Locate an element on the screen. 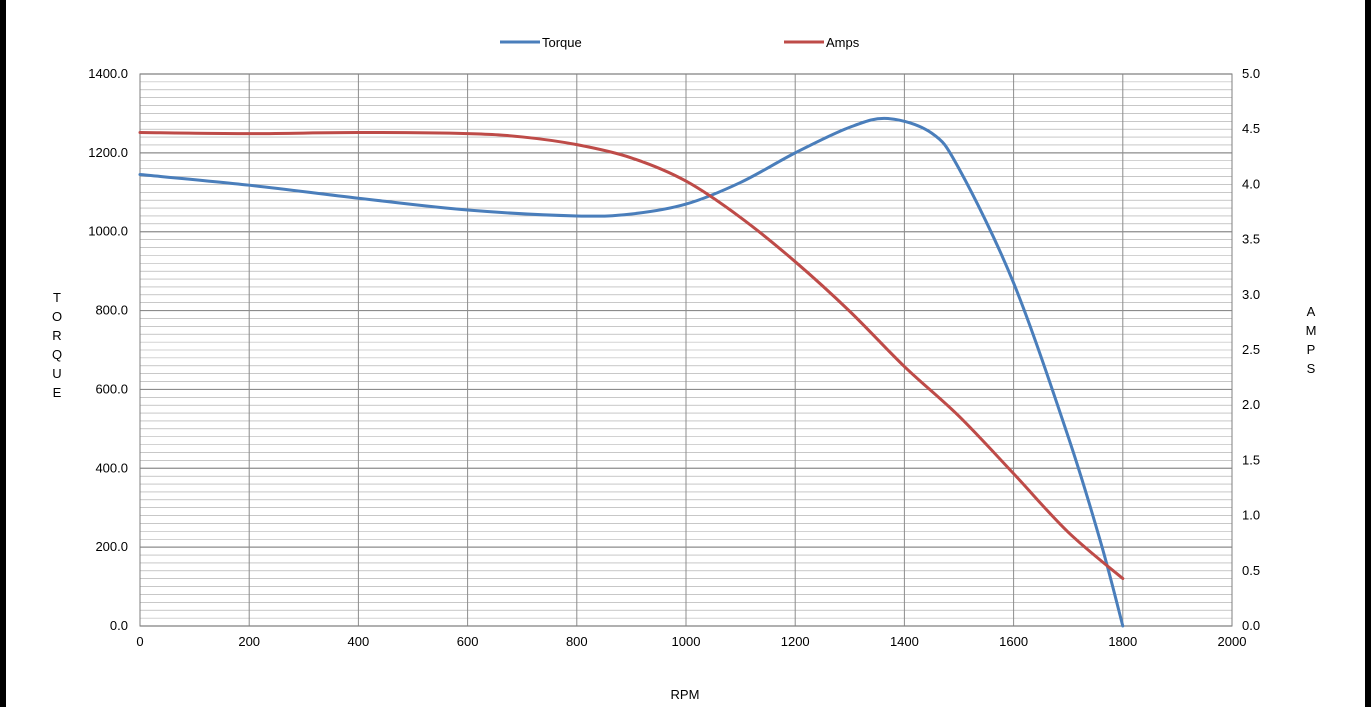 The image size is (1371, 707). x-tick-label: 1800 is located at coordinates (1122, 641).